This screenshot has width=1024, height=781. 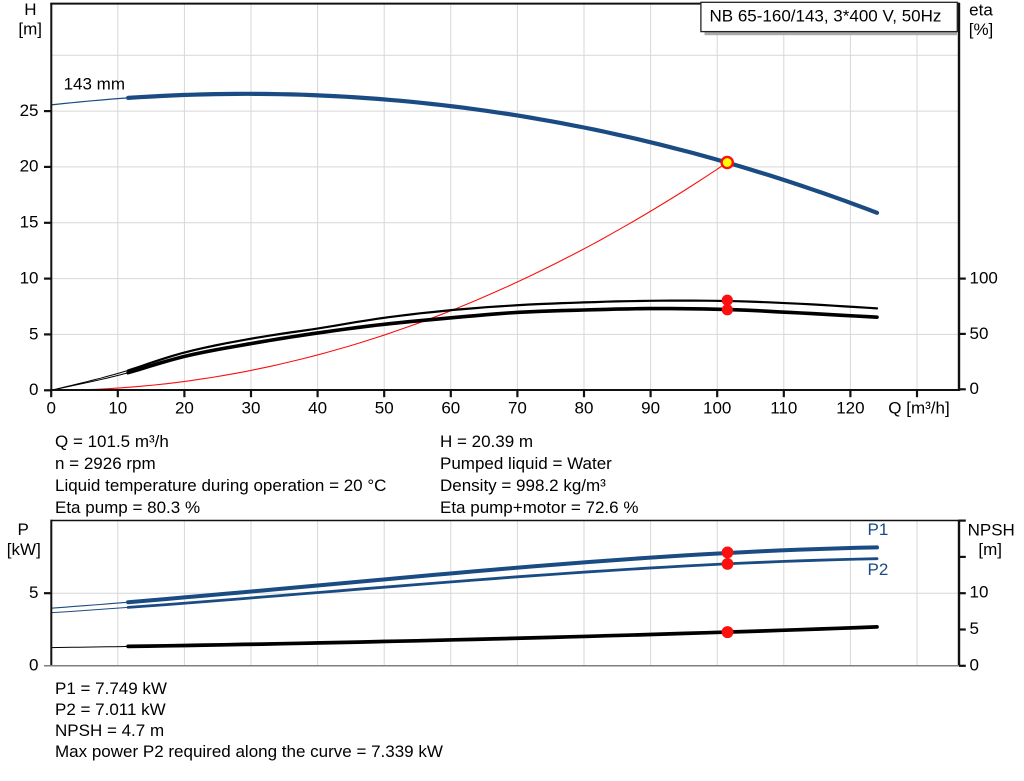 I want to click on svg-text: NB 65-160/143, 3*400 V, 50Hz, so click(x=826, y=15).